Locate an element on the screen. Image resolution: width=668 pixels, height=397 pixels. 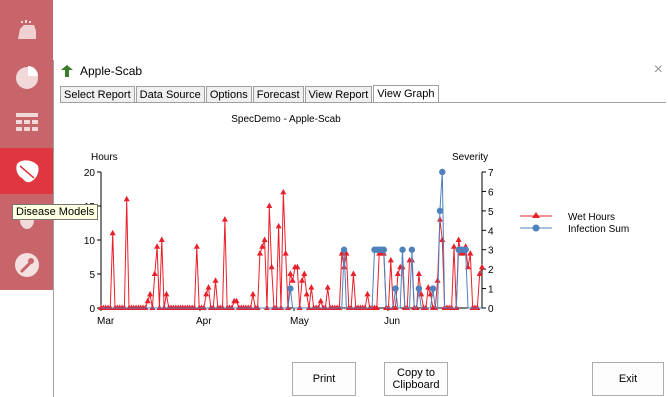
sidebar-item-charts is located at coordinates (26, 77).